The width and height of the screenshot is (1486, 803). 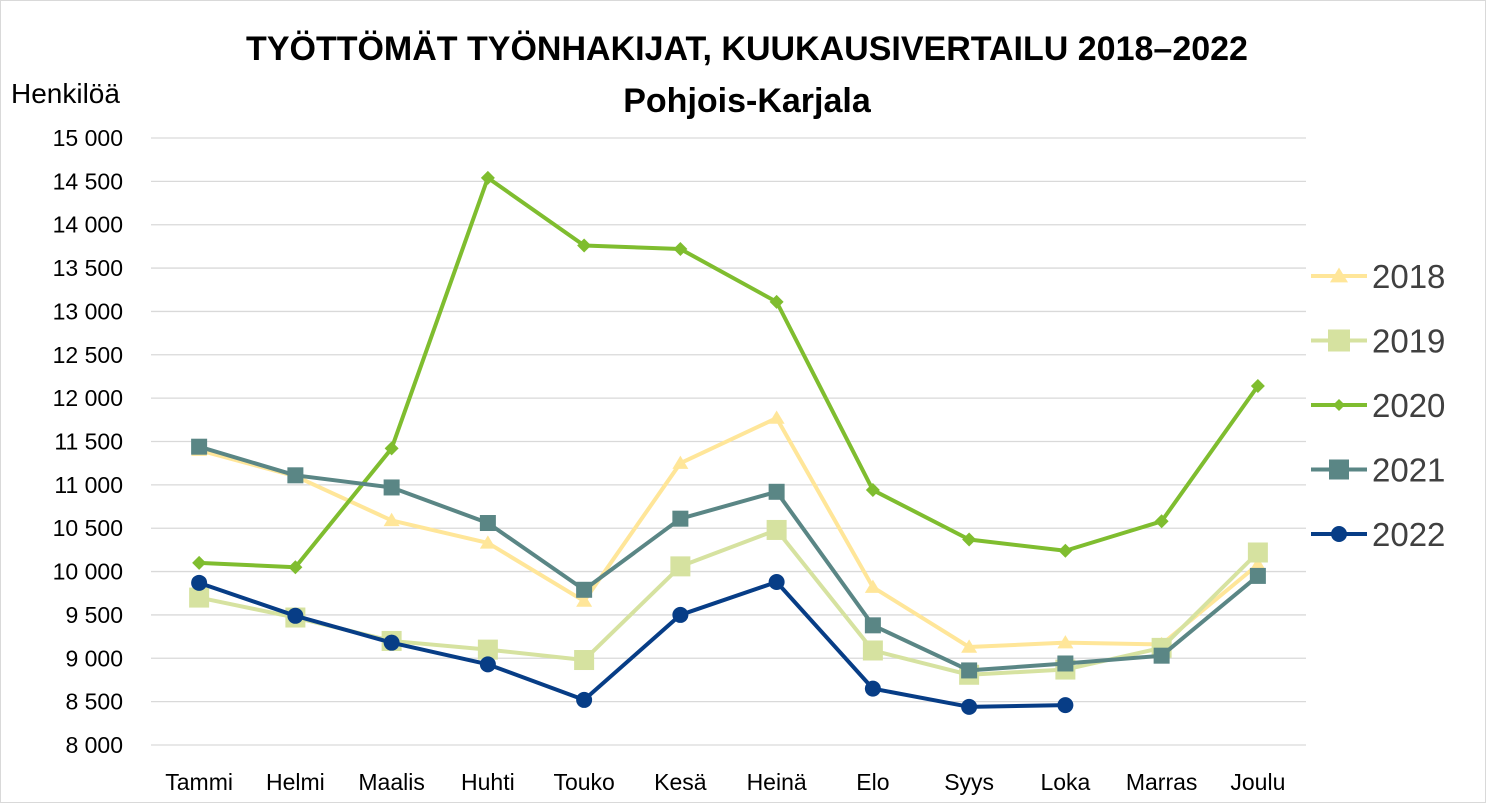 I want to click on y-tick-label: 10 500, so click(x=88, y=528).